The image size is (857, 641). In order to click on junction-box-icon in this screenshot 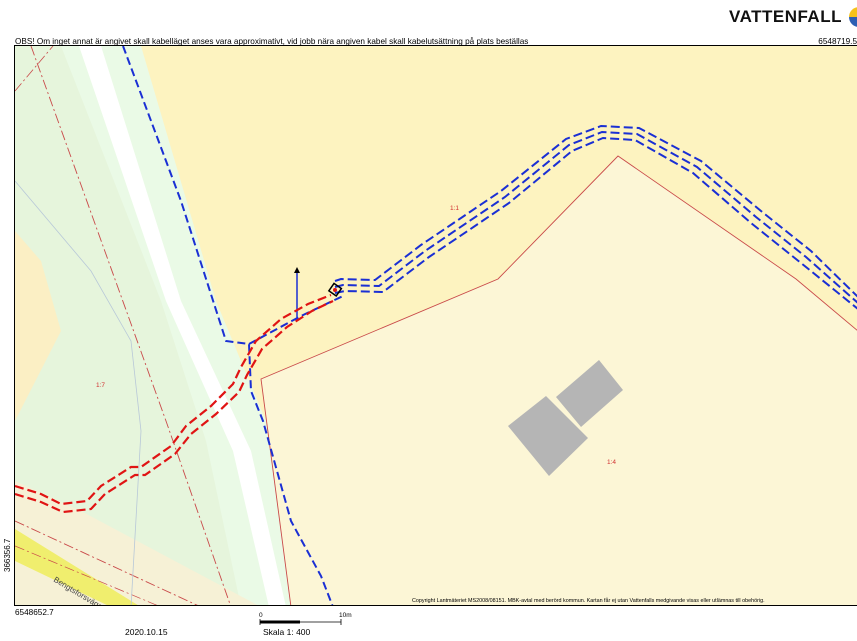, I will do `click(335, 290)`.